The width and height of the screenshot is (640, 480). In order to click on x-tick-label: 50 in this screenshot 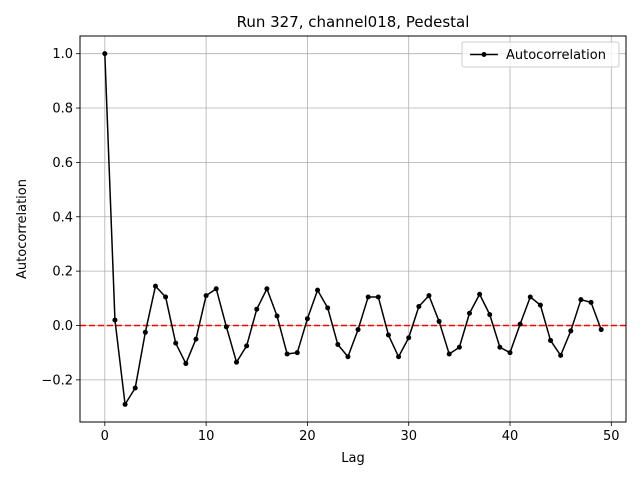, I will do `click(611, 436)`.